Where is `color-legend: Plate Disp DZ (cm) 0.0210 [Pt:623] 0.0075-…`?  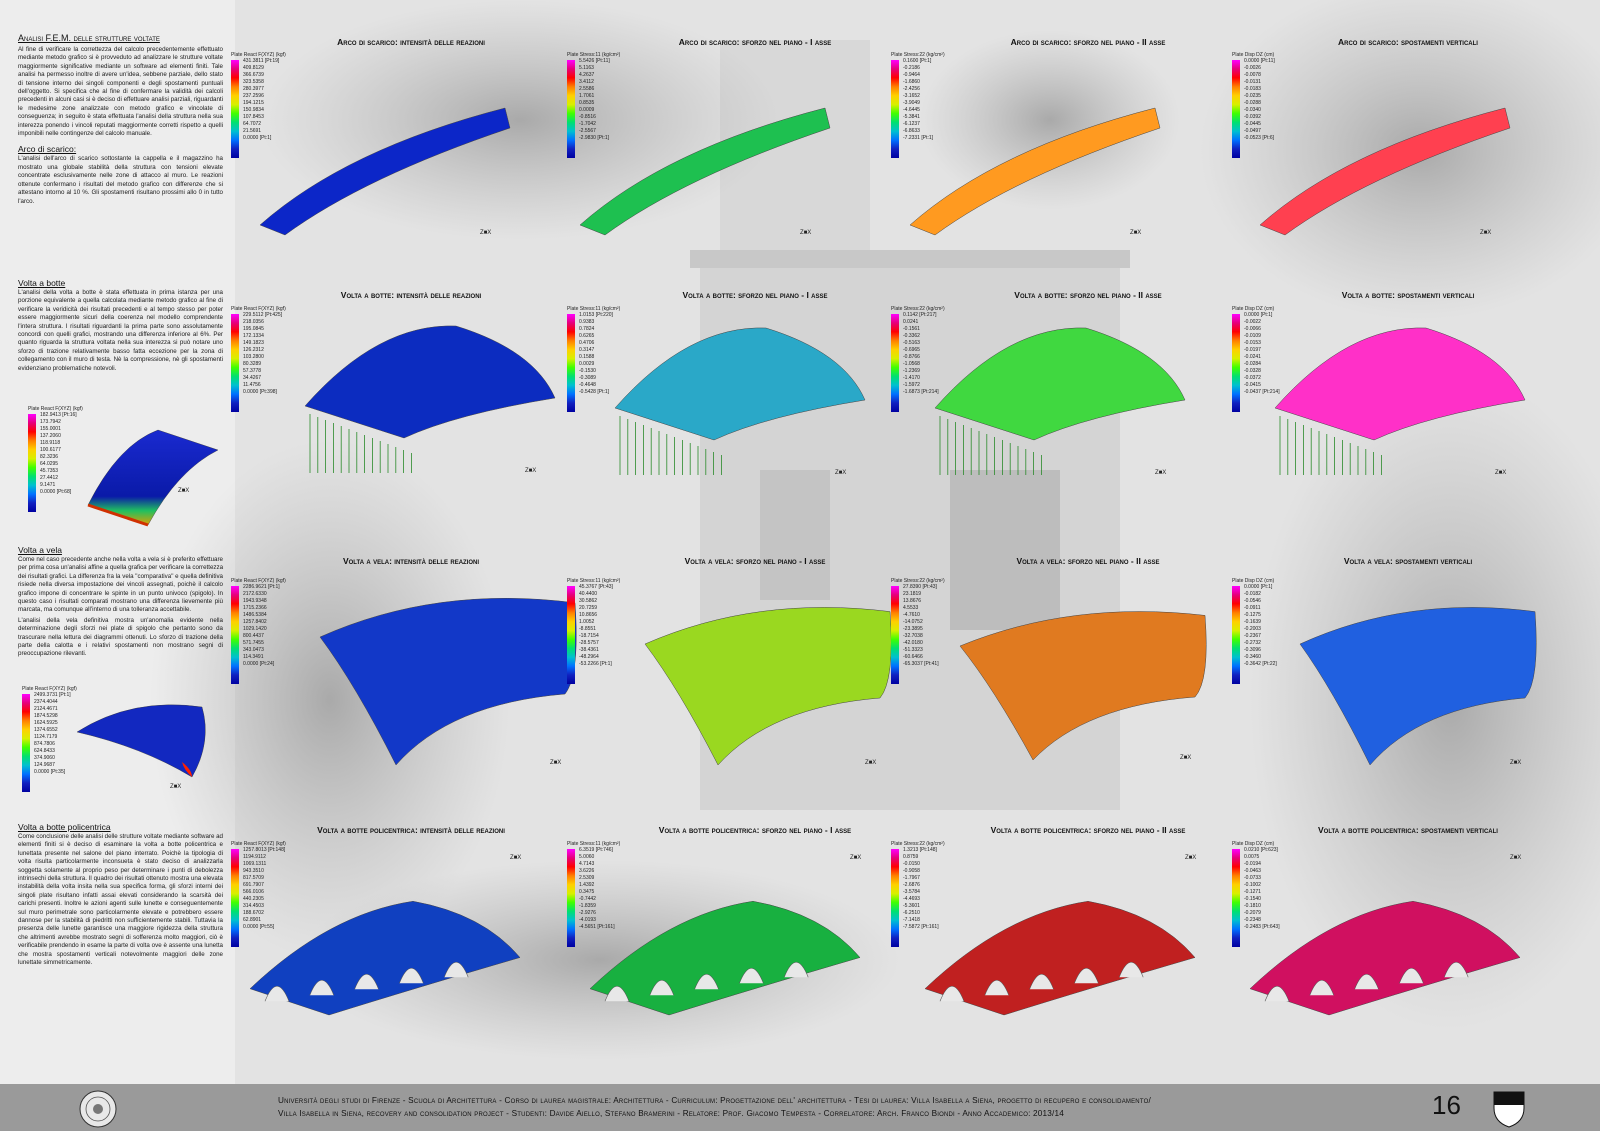 color-legend: Plate Disp DZ (cm) 0.0210 [Pt:623] 0.0075-… is located at coordinates (1256, 894).